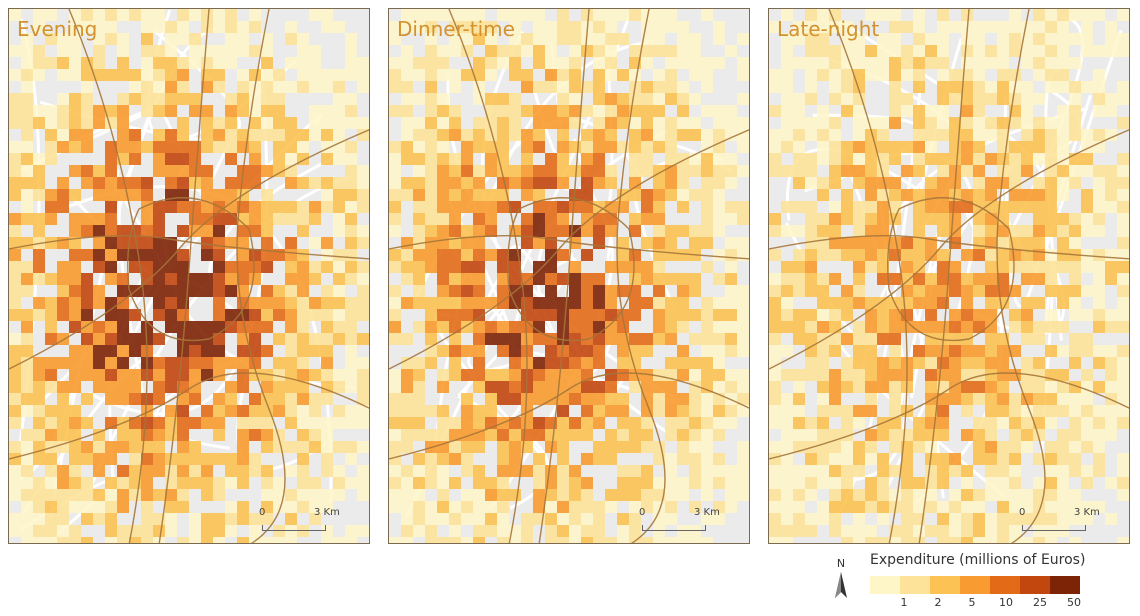 This screenshot has height=616, width=1140. I want to click on panel-title: Late-night, so click(828, 29).